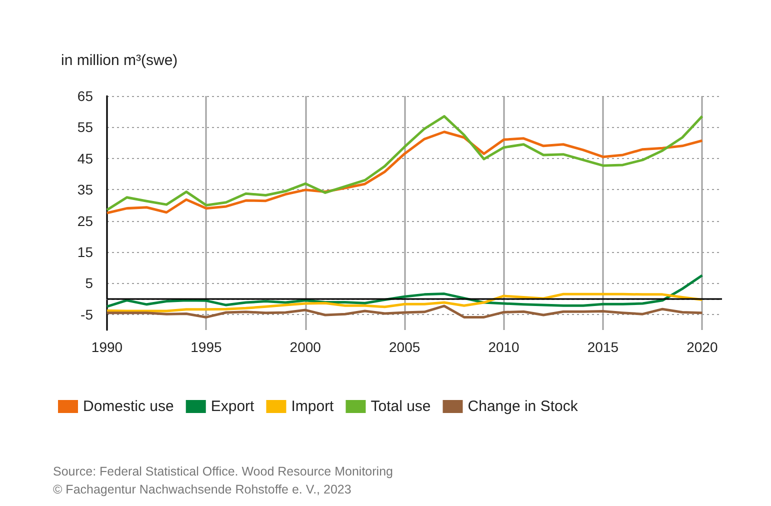 This screenshot has height=506, width=771. I want to click on x-tick-label: 2015, so click(603, 347).